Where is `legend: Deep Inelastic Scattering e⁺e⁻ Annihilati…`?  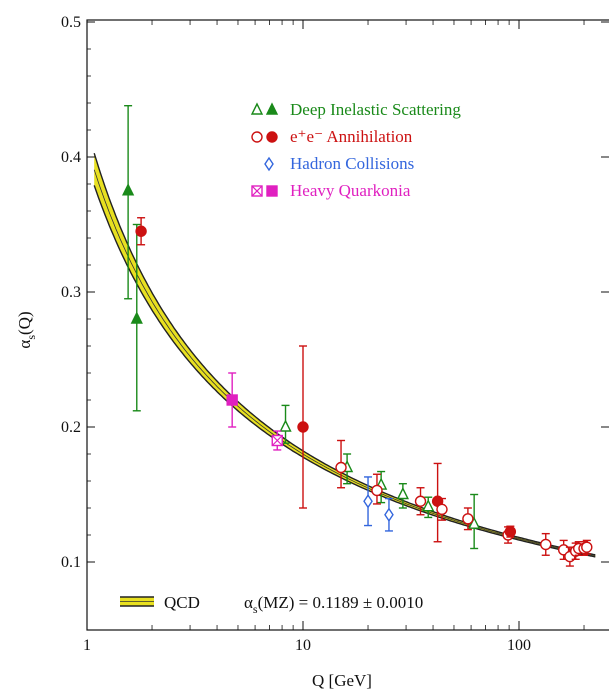 legend: Deep Inelastic Scattering e⁺e⁻ Annihilati… is located at coordinates (355, 150).